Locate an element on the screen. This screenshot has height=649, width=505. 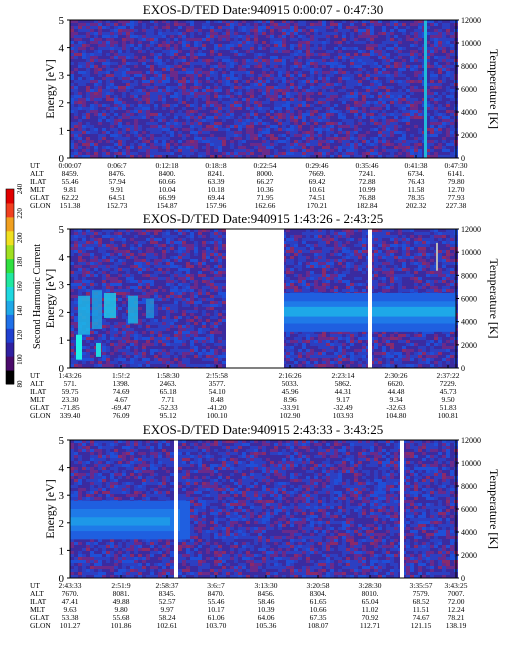
table-cell: 78.35 is located at coordinates (416, 197).